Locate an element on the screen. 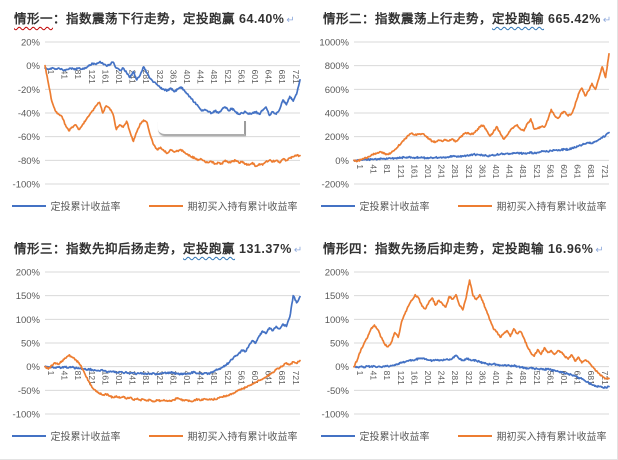  chart-legend-1: 定投累计收益率 期初买入持有累计收益率 is located at coordinates (154, 205).